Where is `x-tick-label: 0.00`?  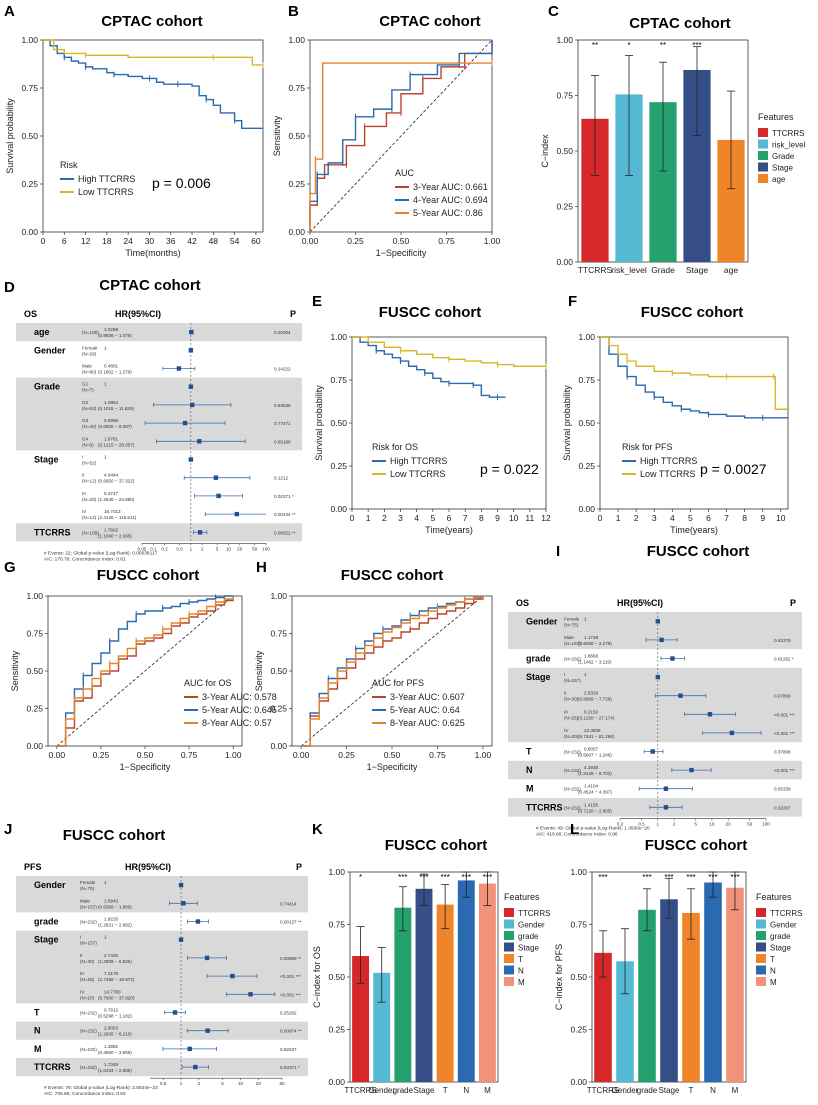 x-tick-label: 0.00 is located at coordinates (57, 755).